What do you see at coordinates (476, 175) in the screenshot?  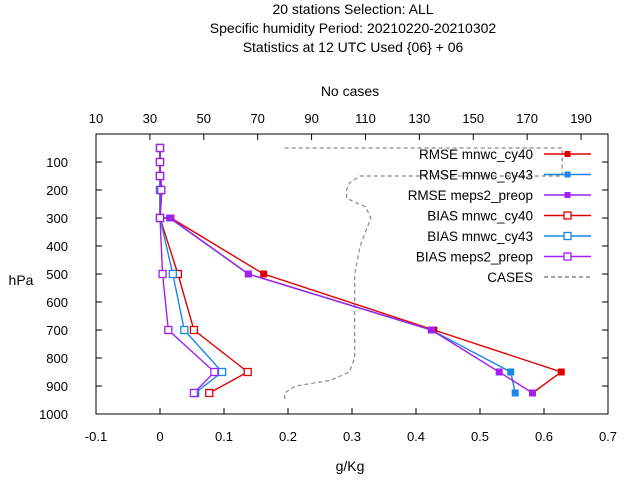 I see `legend-label: RMSE mnwc_cy43` at bounding box center [476, 175].